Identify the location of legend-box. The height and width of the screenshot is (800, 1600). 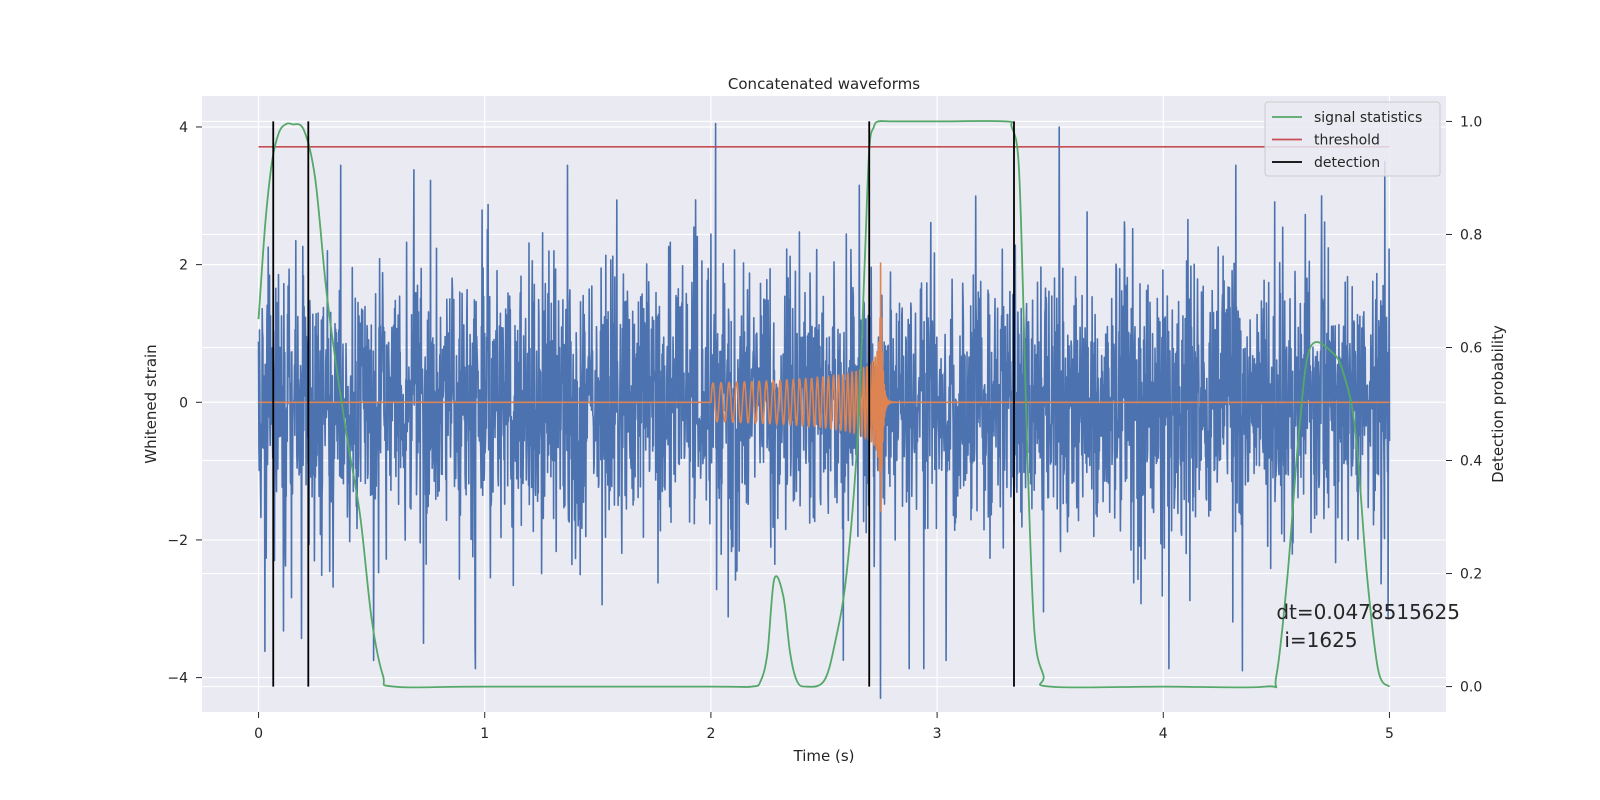
(1352, 139).